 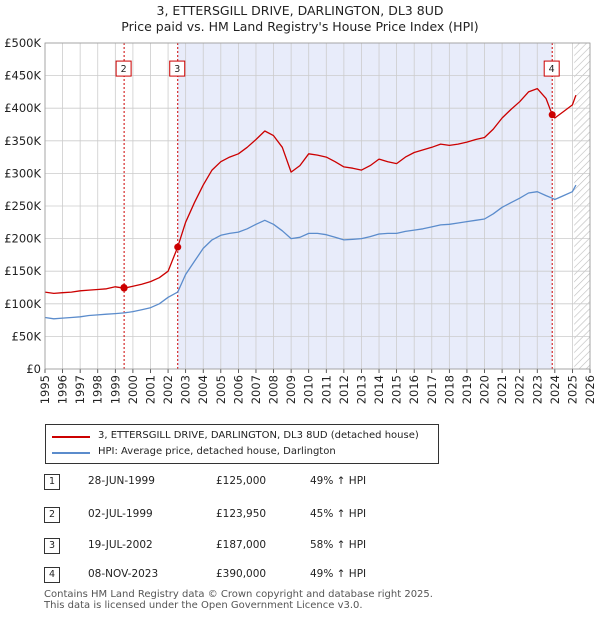 I want to click on x-tick-label: 2010, so click(x=309, y=389).